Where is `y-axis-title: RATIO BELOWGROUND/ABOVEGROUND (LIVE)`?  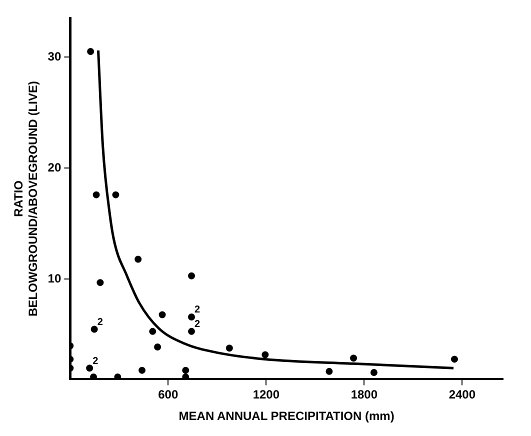
y-axis-title: RATIO BELOWGROUND/ABOVEGROUND (LIVE) is located at coordinates (26, 198).